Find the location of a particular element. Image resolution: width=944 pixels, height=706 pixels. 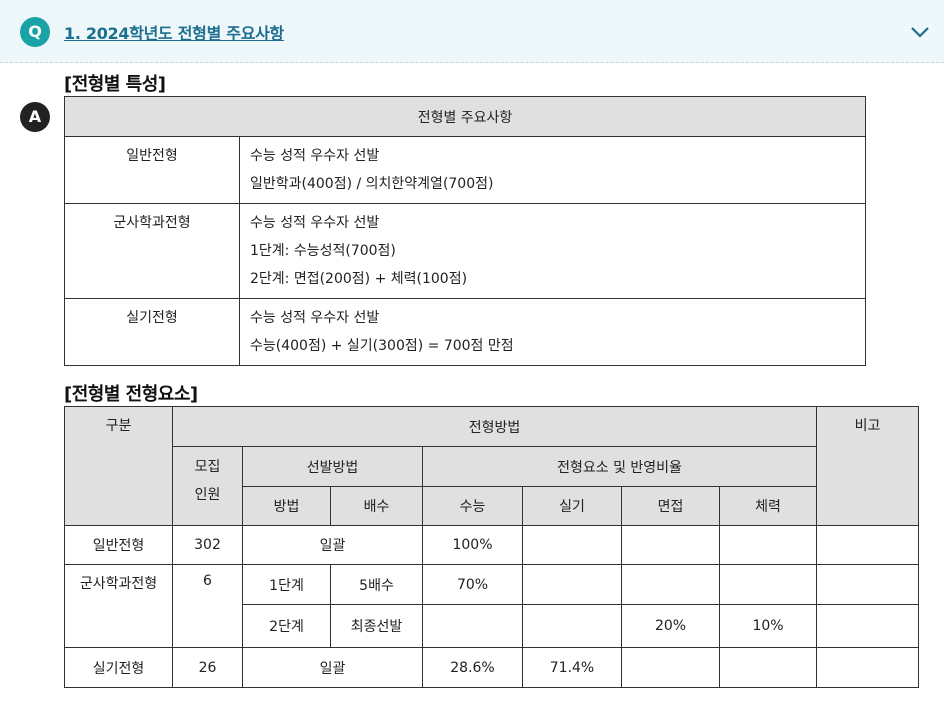

multiple-value: 5배수 is located at coordinates (376, 584).